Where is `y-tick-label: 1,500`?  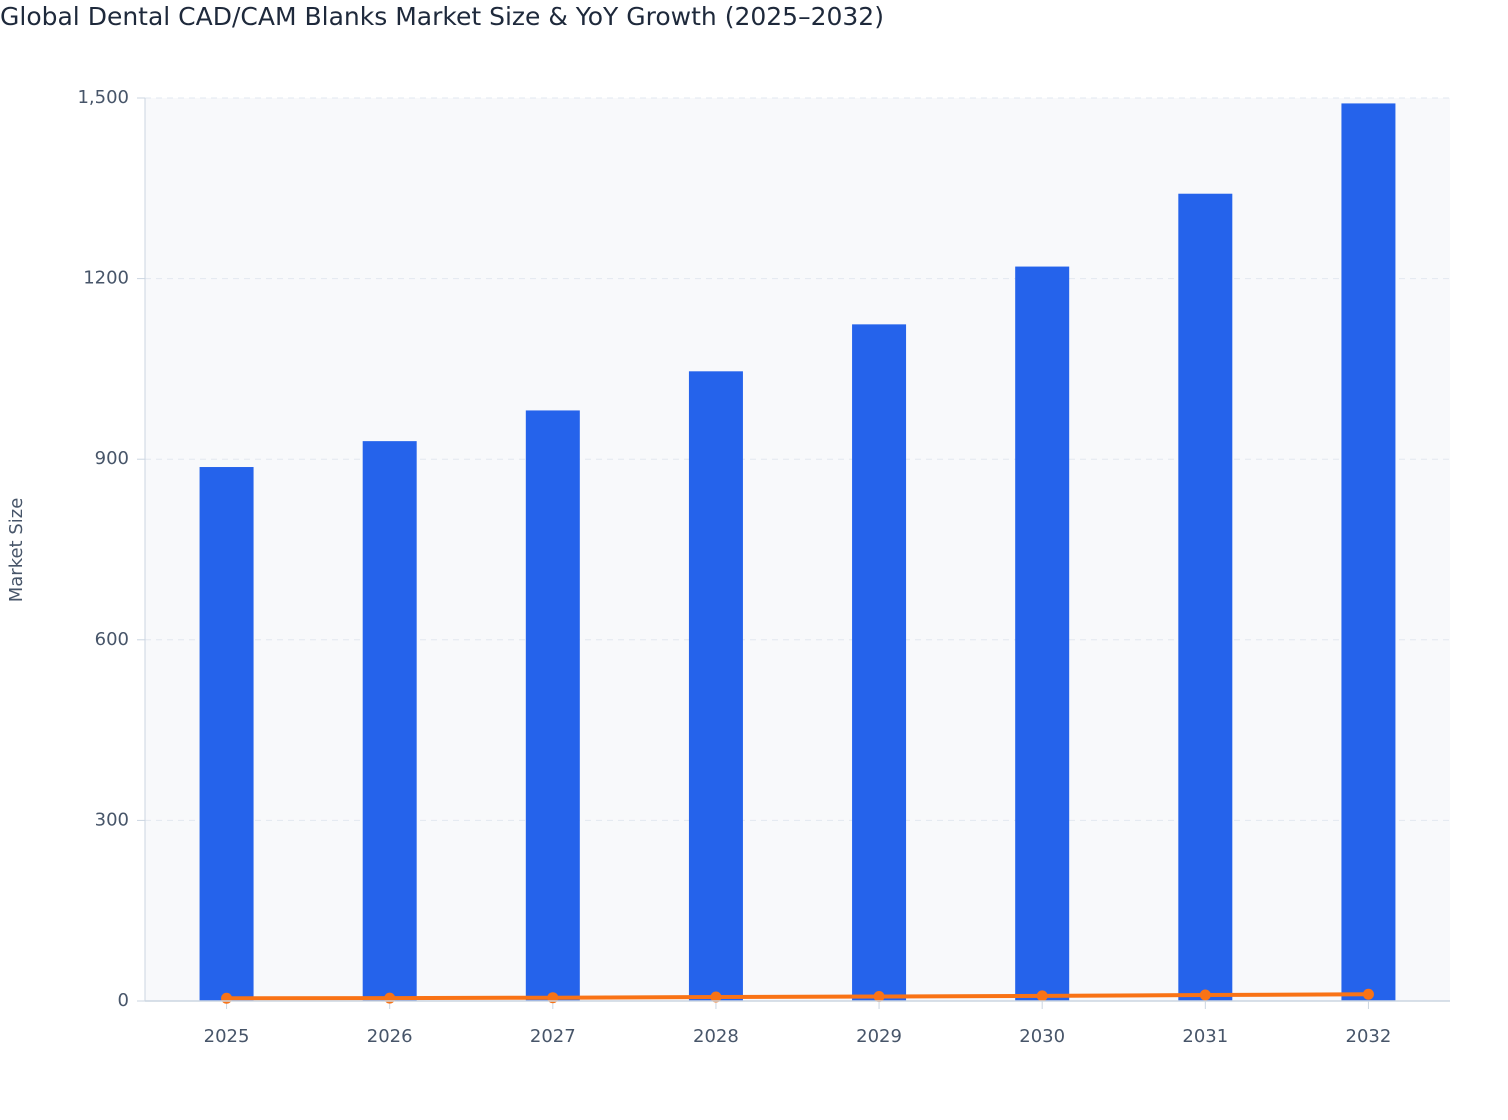 y-tick-label: 1,500 is located at coordinates (103, 97).